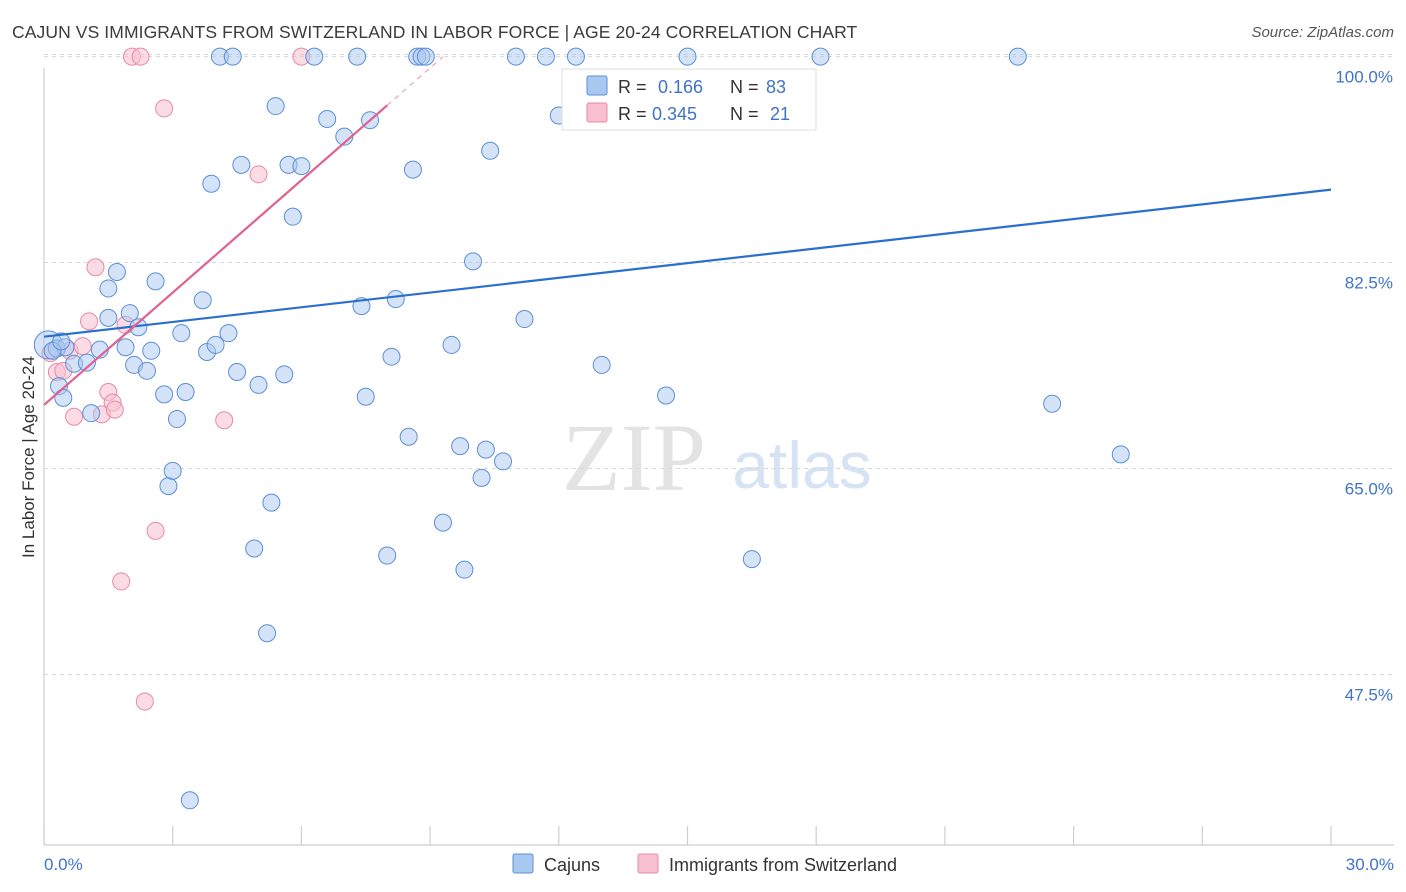  I want to click on cajuns-swatch, so click(597, 85).